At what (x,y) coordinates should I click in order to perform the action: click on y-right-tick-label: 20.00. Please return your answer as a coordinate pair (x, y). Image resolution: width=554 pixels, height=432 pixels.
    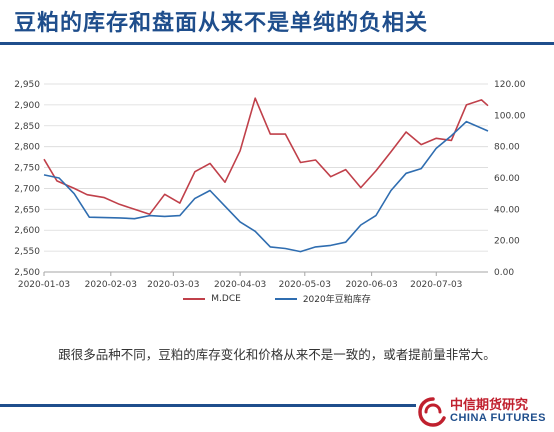
    Looking at the image, I should click on (507, 242).